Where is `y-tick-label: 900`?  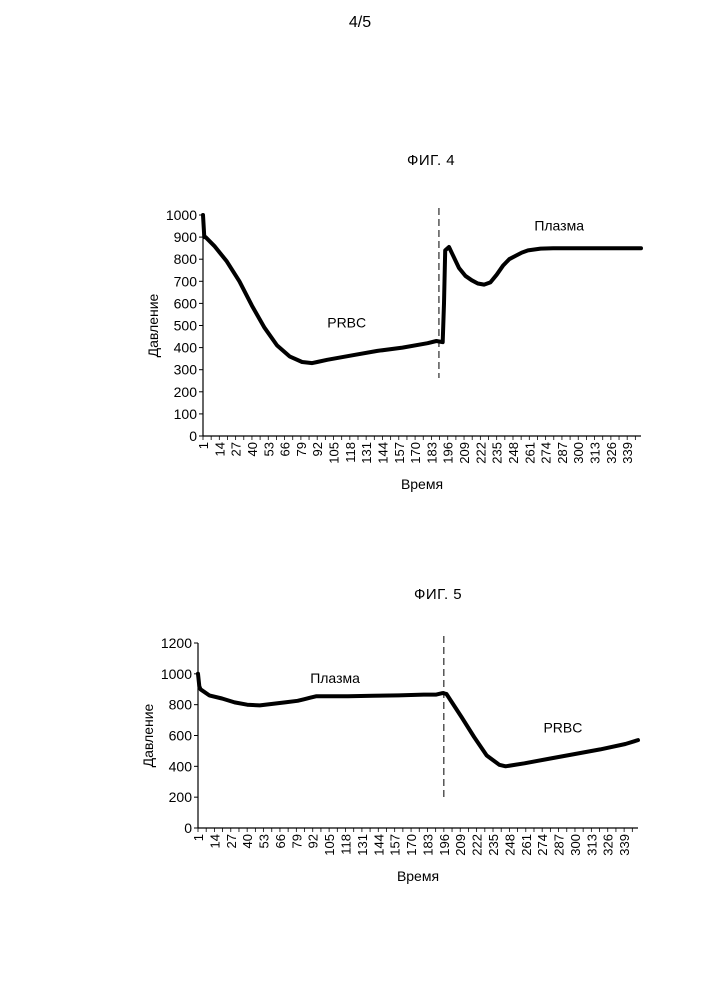 y-tick-label: 900 is located at coordinates (186, 237).